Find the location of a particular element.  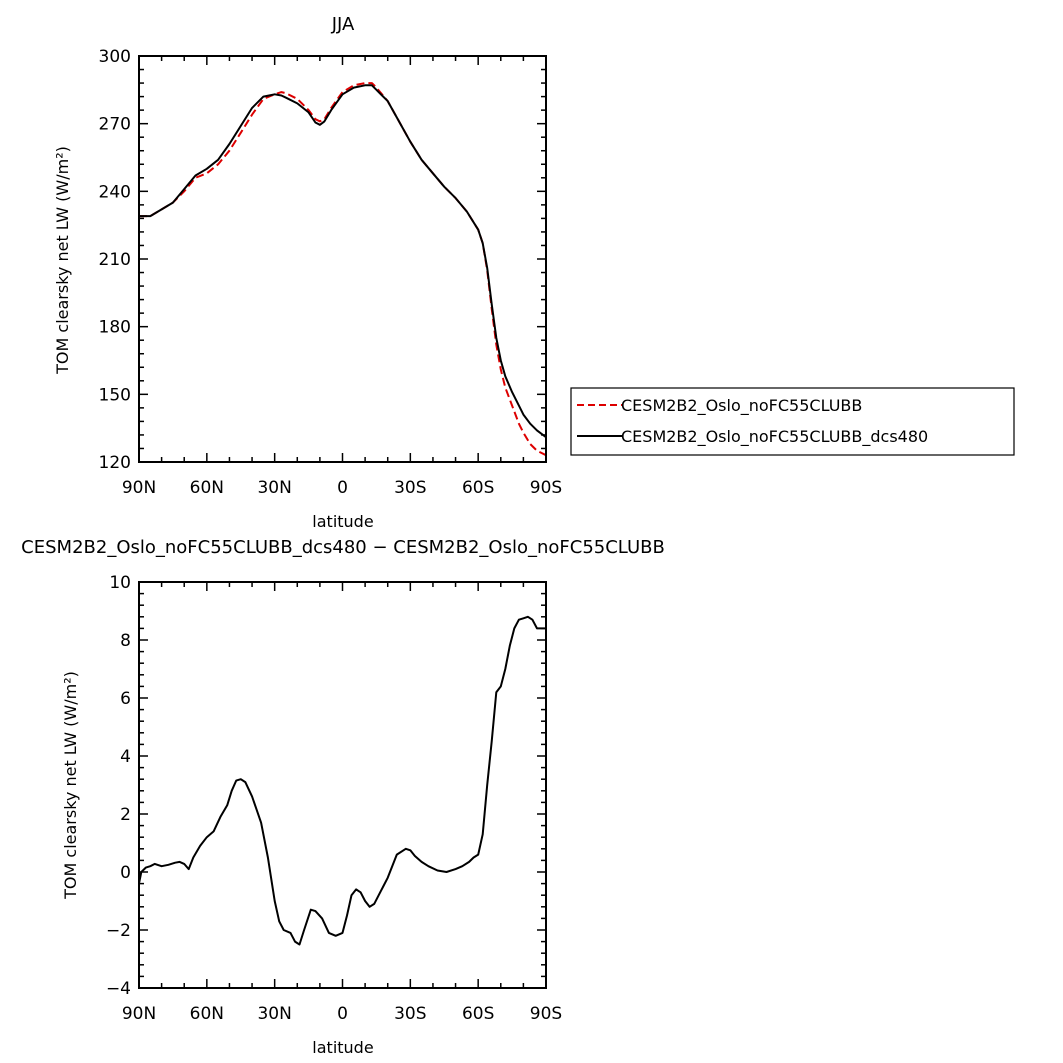

top-y-tick-label: 120 is located at coordinates (115, 463).